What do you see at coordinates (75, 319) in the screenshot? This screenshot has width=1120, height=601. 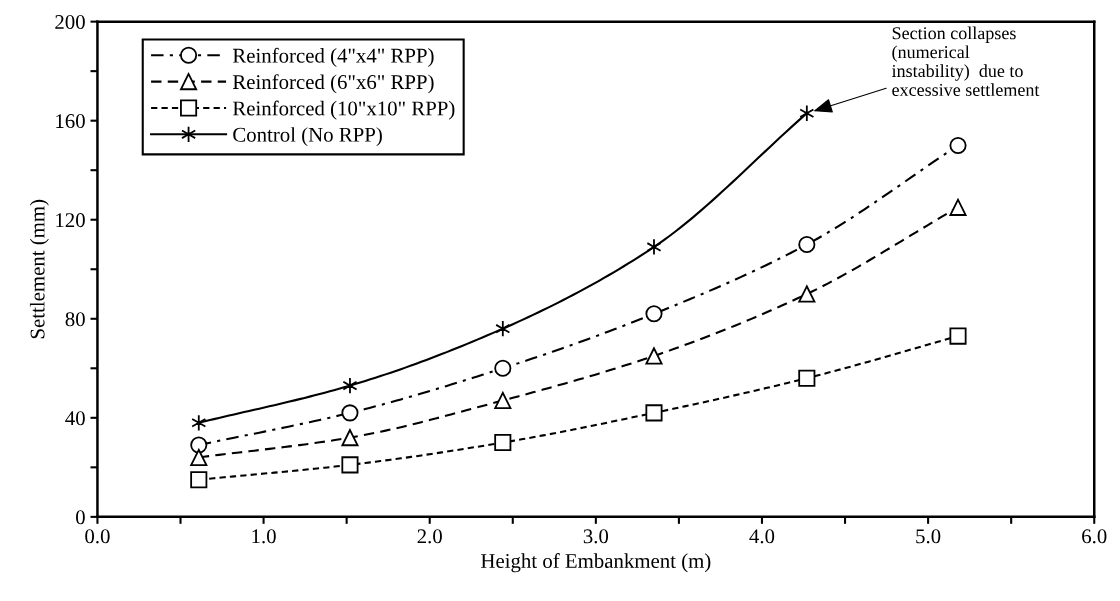 I see `y-tick-label: 80` at bounding box center [75, 319].